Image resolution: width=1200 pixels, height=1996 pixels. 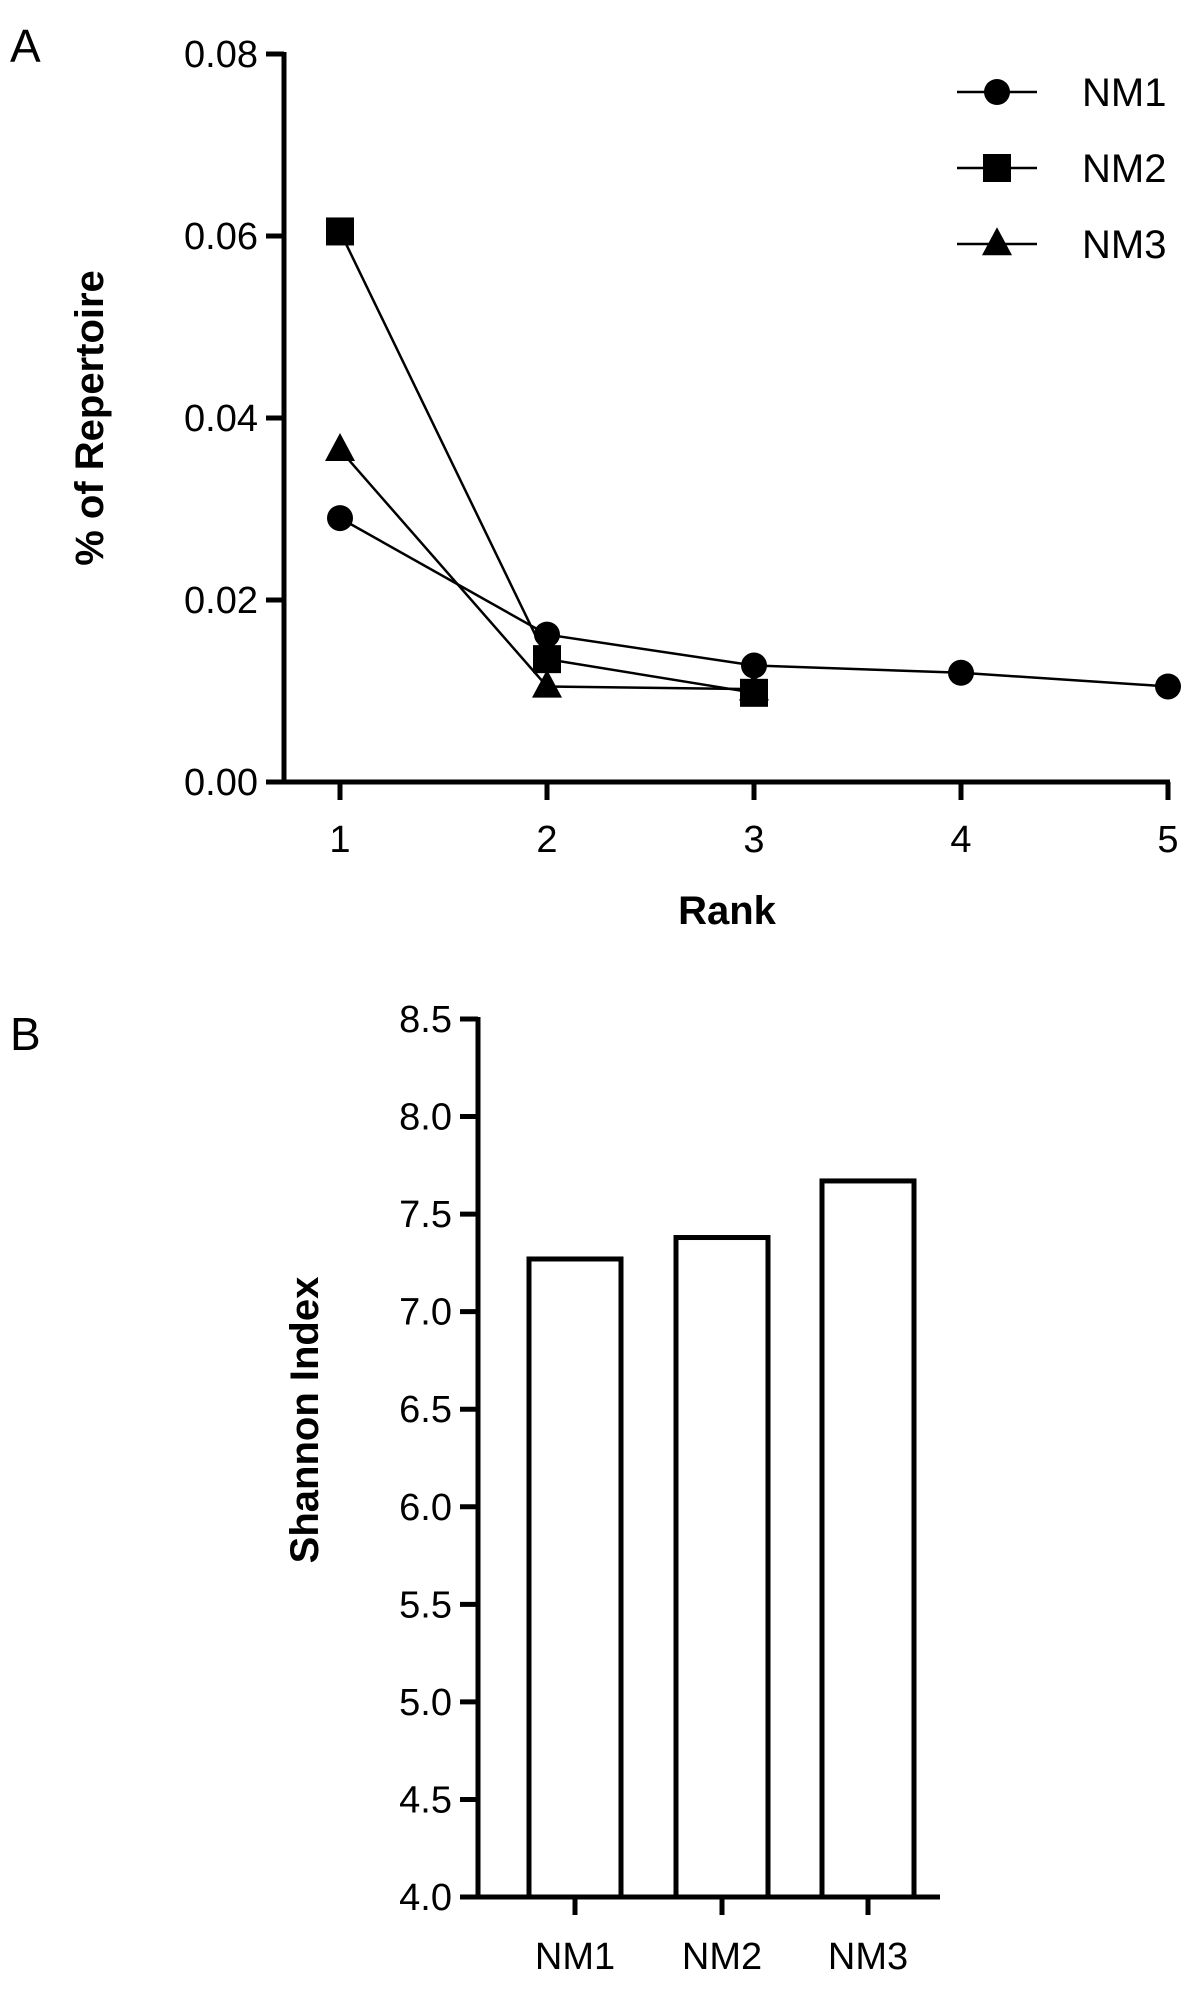 I want to click on y-tick-label: 8.0, so click(x=425, y=1118).